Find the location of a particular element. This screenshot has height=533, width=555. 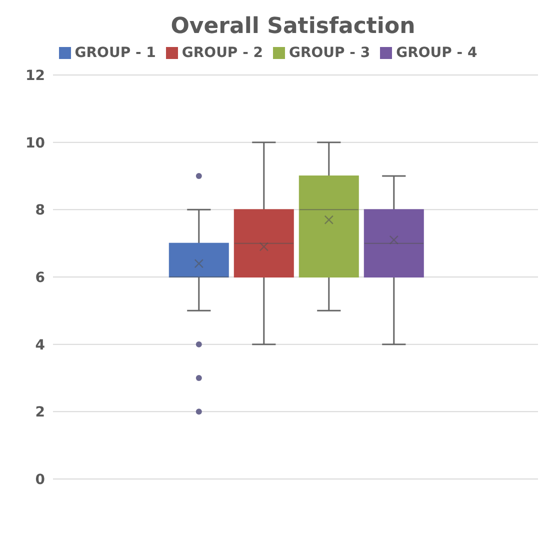

legend-label: GROUP - 1 is located at coordinates (115, 53).